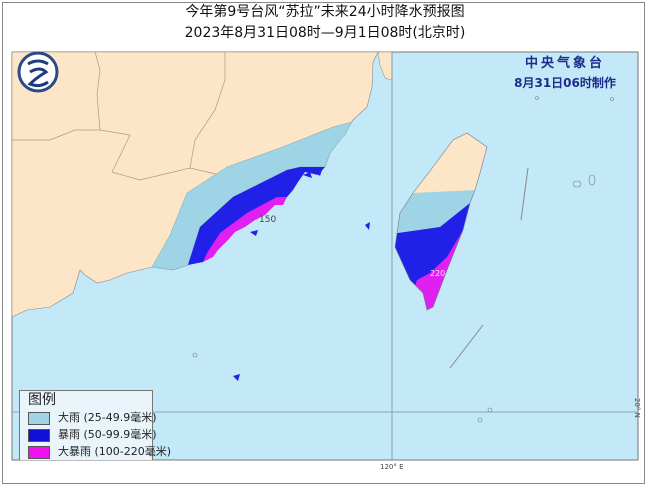 This screenshot has height=490, width=650. I want to click on legend-item-rainstorm: 暴雨 (50-99.9毫米), so click(92, 435).